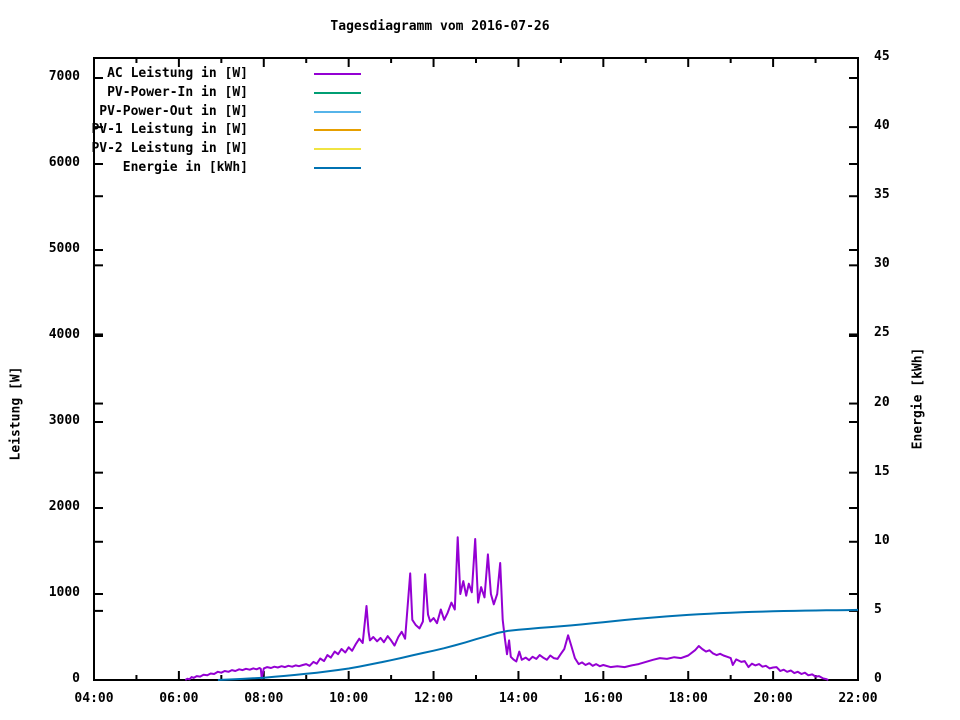 The image size is (960, 720). What do you see at coordinates (882, 126) in the screenshot?
I see `y-right-tick-label: 40` at bounding box center [882, 126].